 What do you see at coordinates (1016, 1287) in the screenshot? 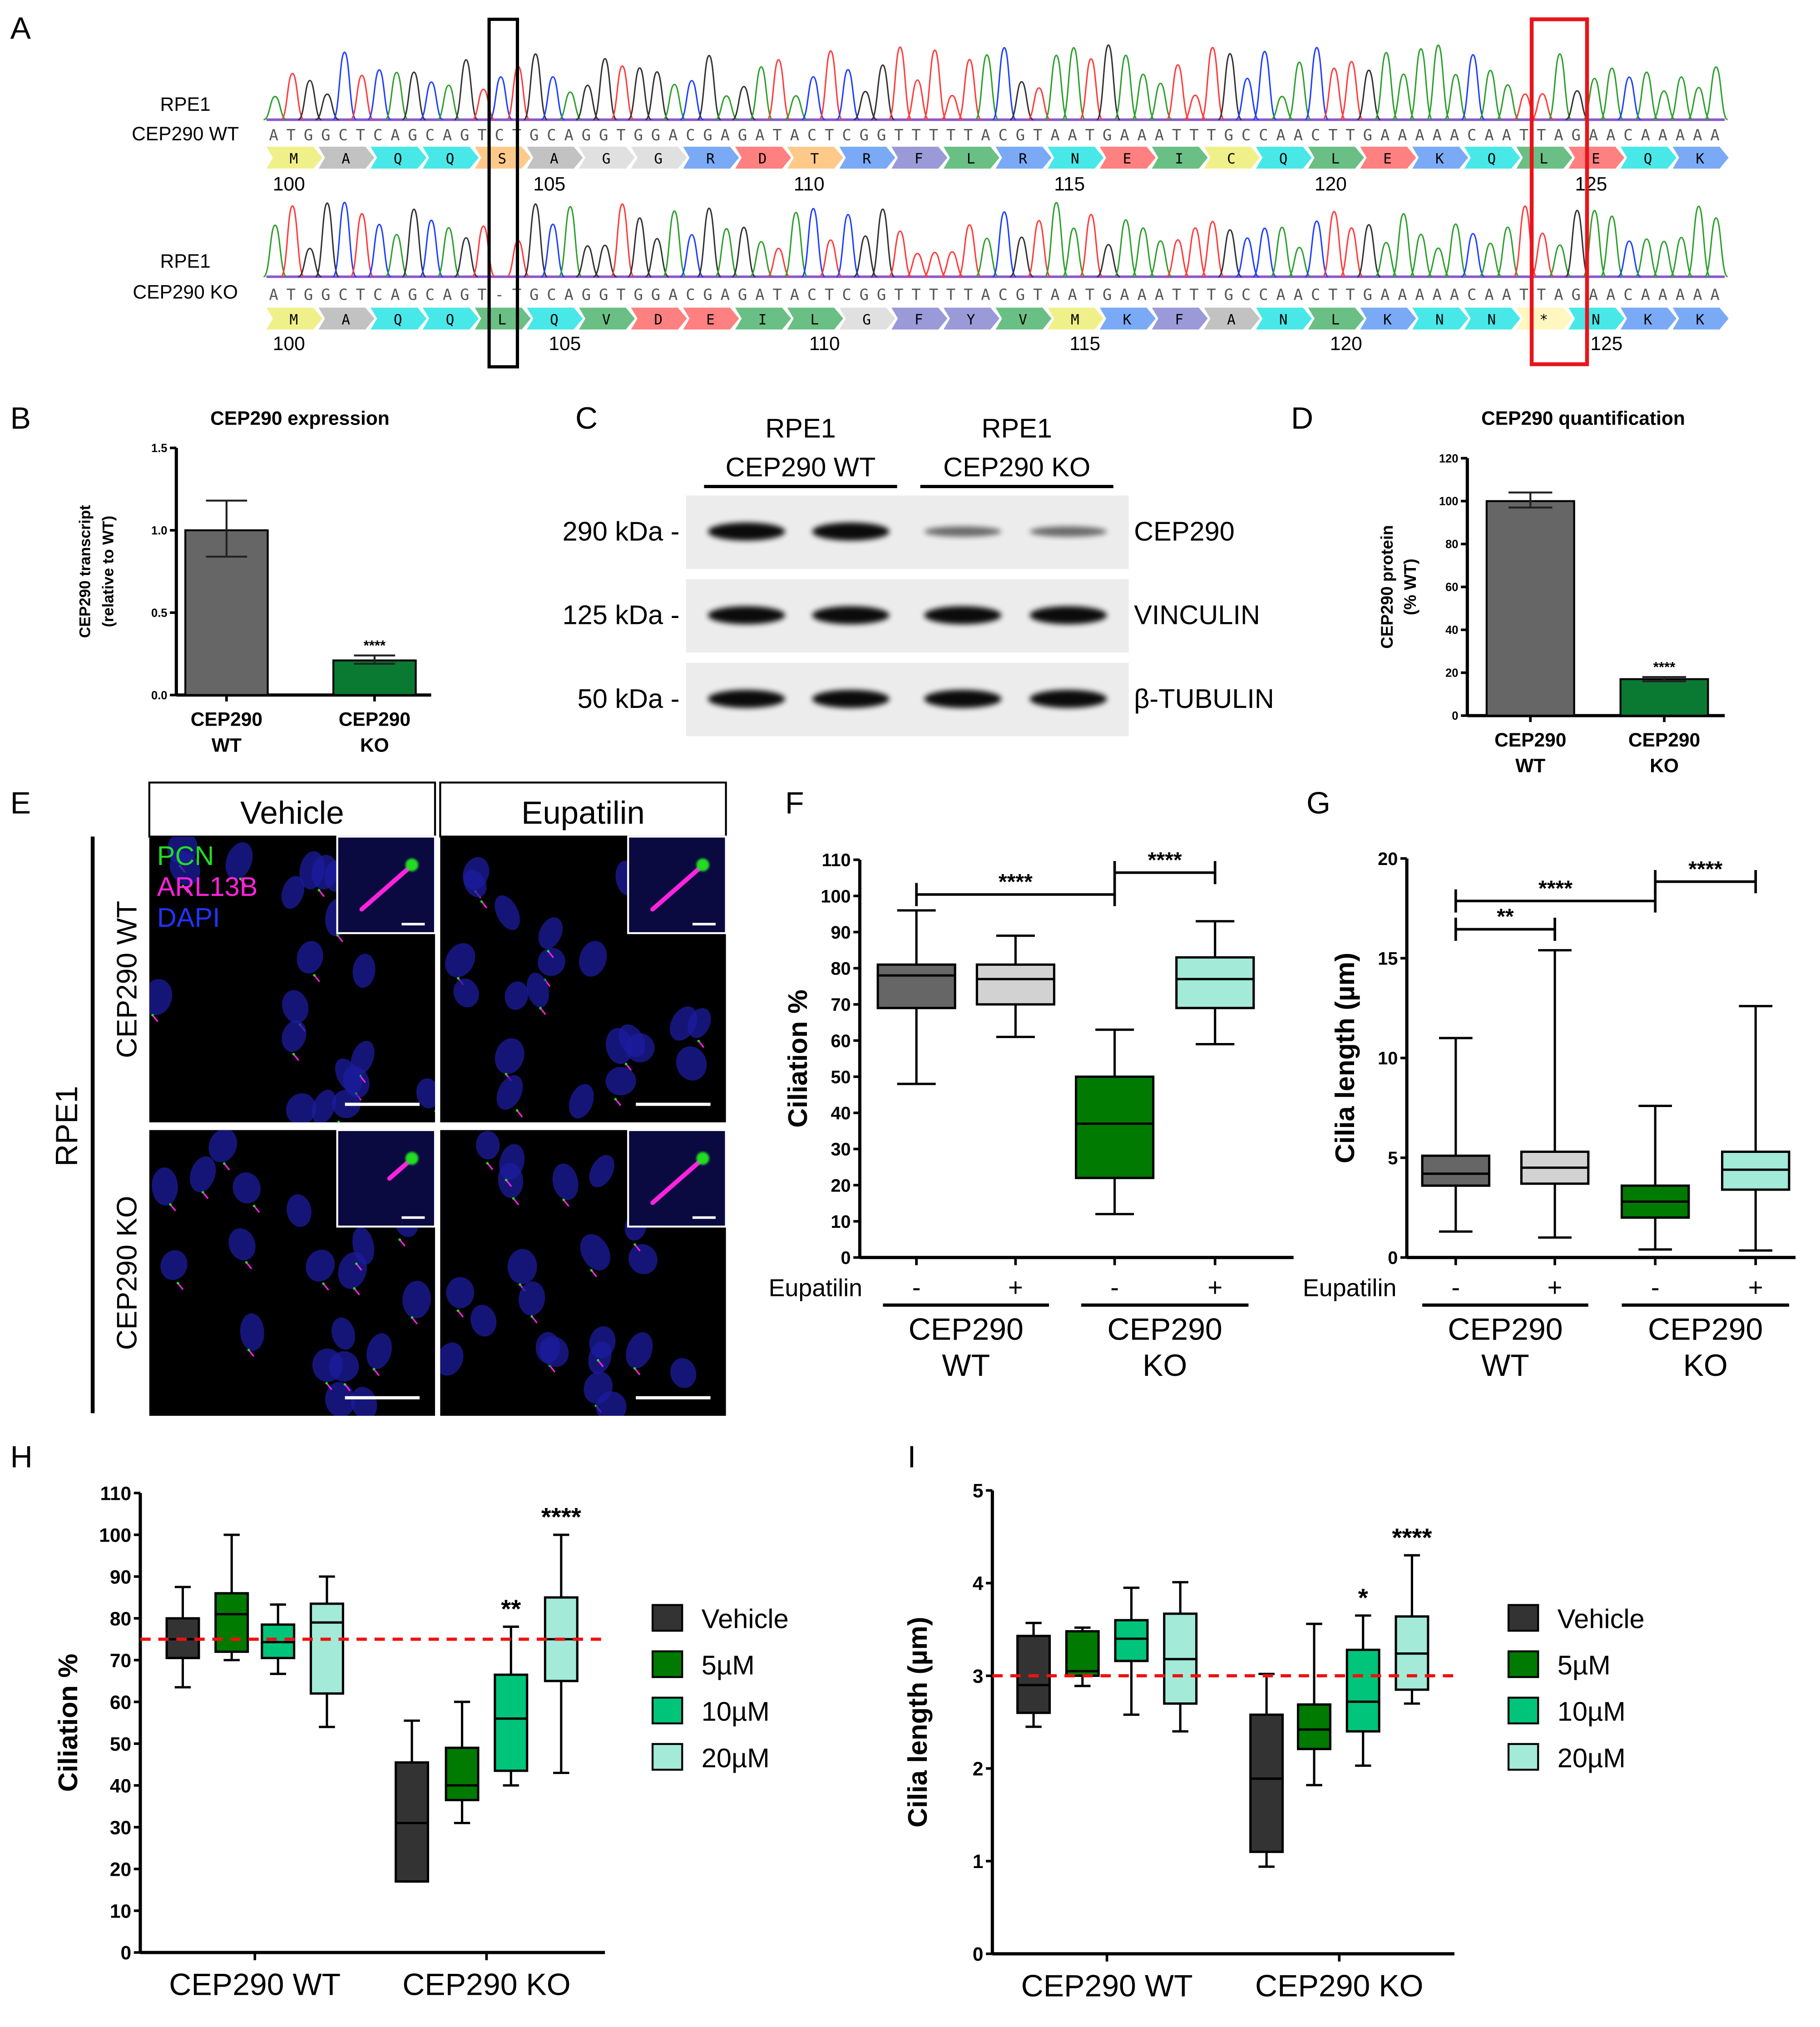
I see `treatment-sign: +` at bounding box center [1016, 1287].